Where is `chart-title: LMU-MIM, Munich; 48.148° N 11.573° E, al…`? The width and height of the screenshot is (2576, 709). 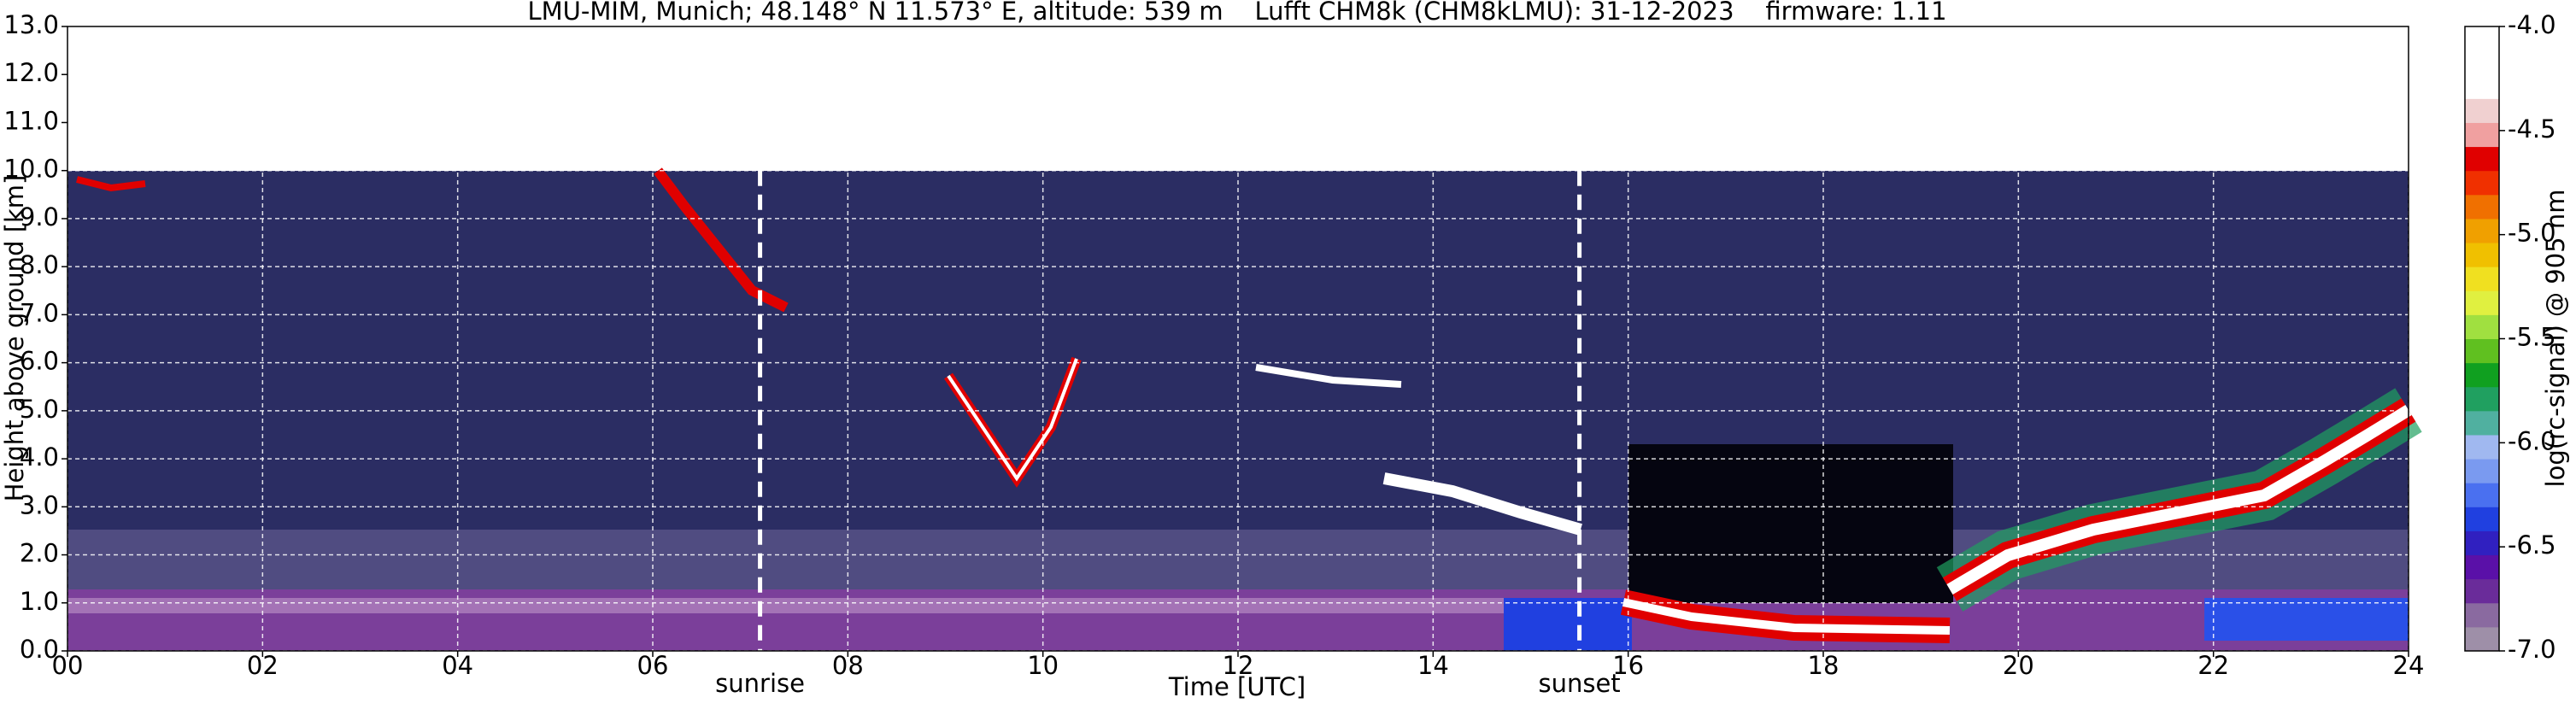
chart-title: LMU-MIM, Munich; 48.148° N 11.573° E, al… is located at coordinates (1236, 13).